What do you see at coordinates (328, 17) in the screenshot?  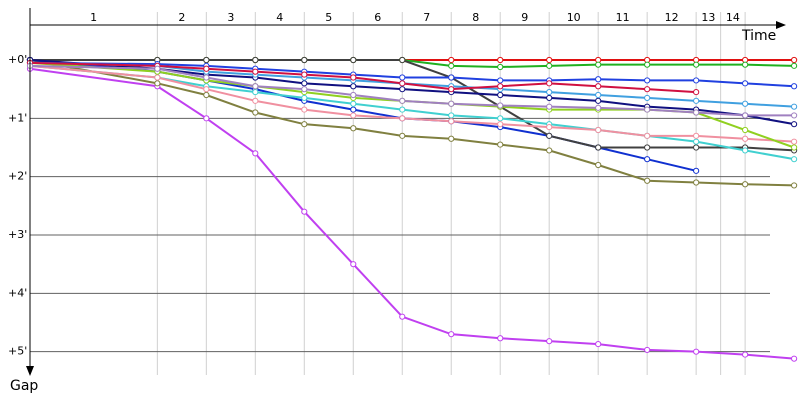 I see `lap-label: 5` at bounding box center [328, 17].